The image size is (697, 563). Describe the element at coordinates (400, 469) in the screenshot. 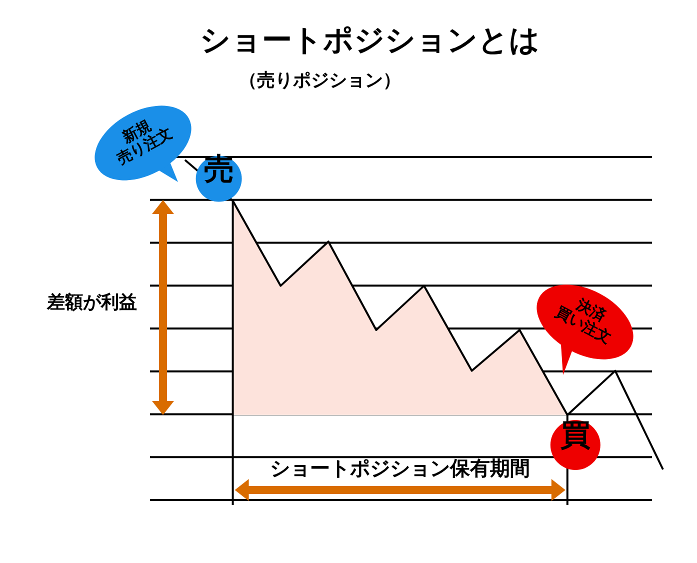

I see `annotation: ショートポジション保有期間` at that location.